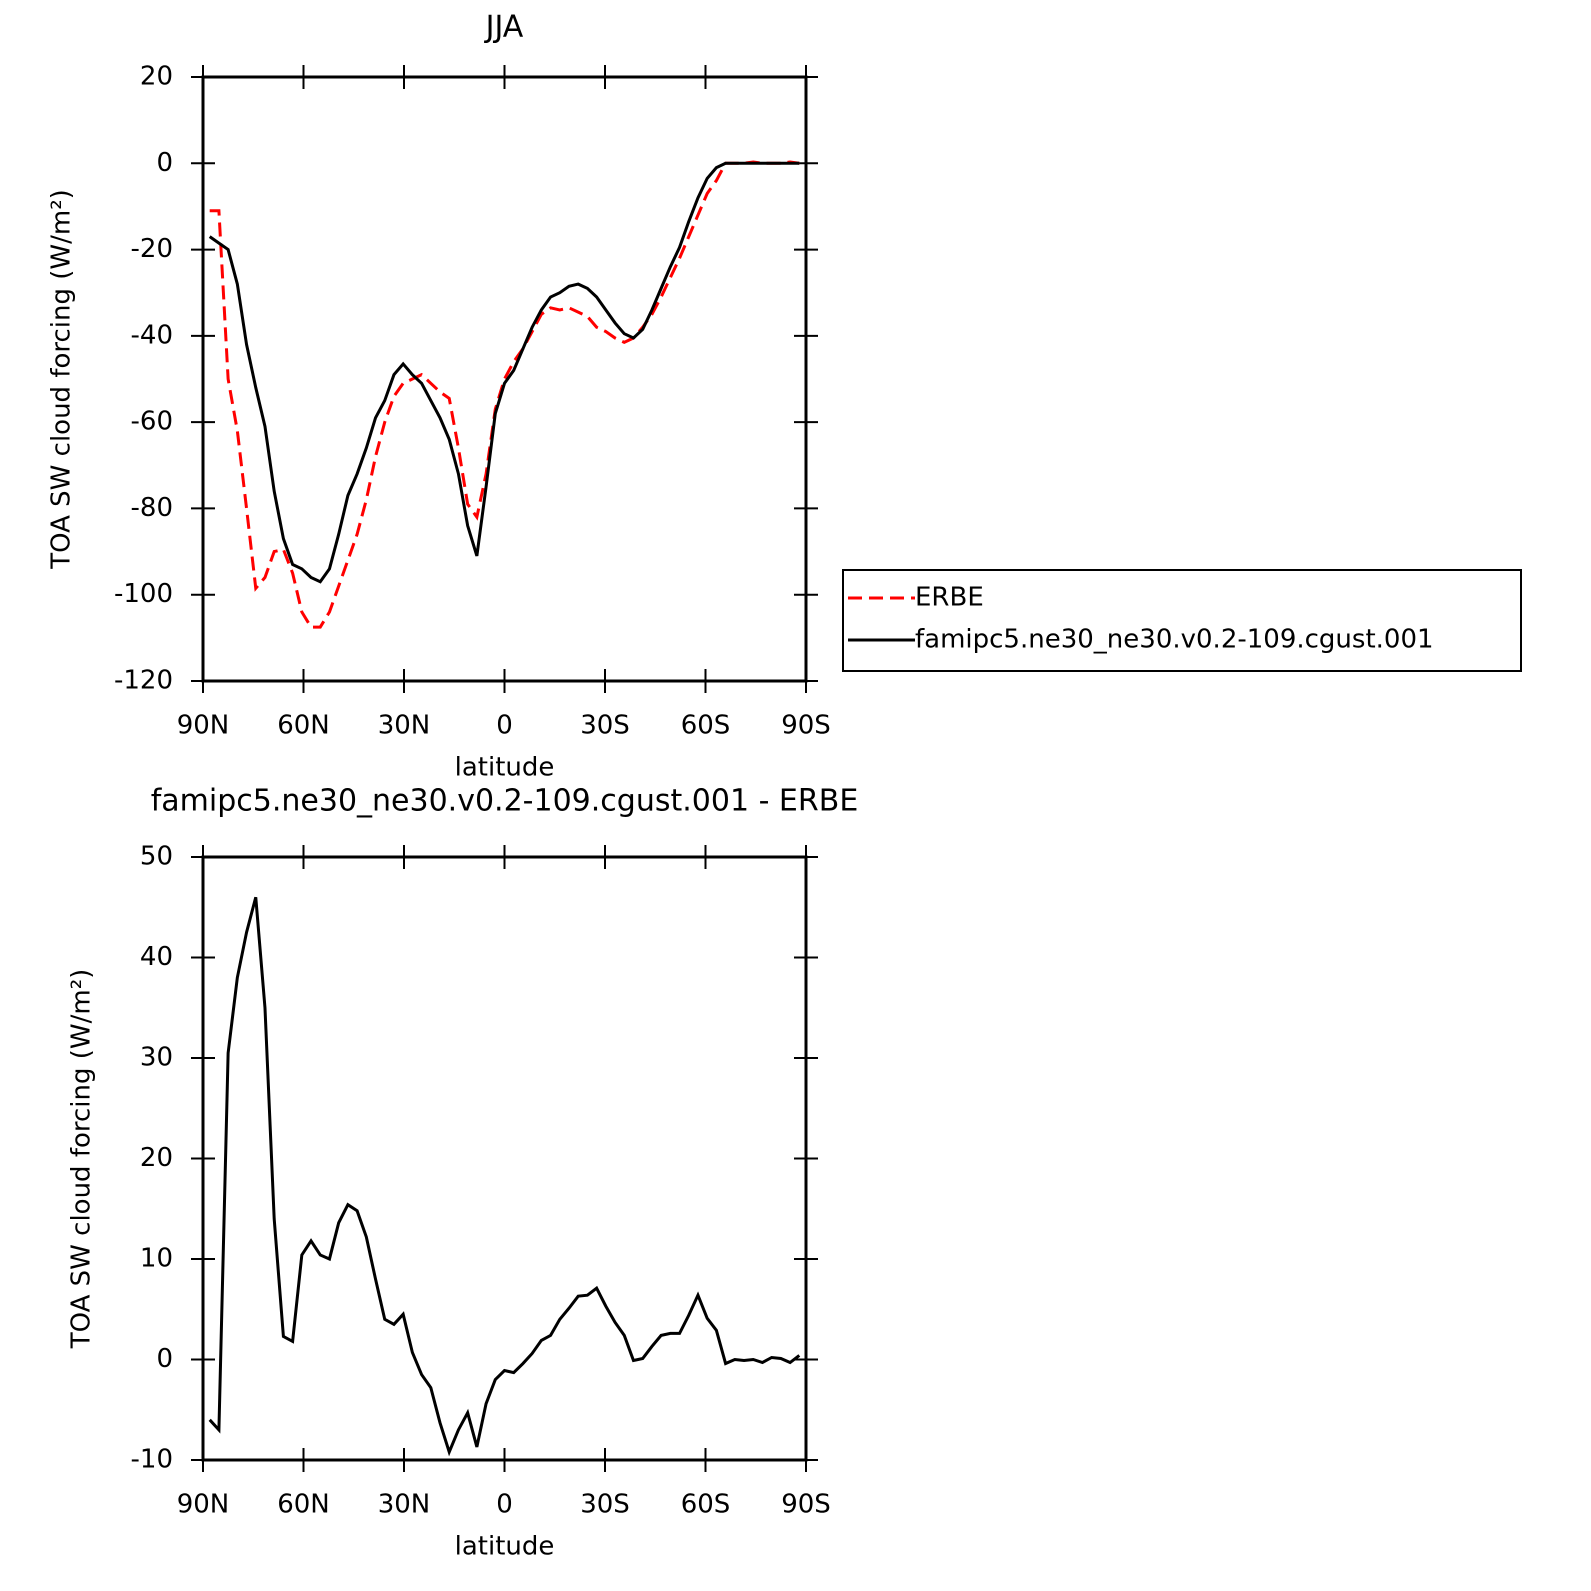 This screenshot has width=1591, height=1591. What do you see at coordinates (143, 681) in the screenshot?
I see `y-tick-label: -120` at bounding box center [143, 681].